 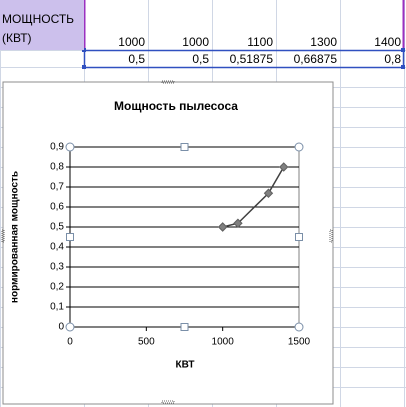 I want to click on cell: 0,51875, so click(x=251, y=59).